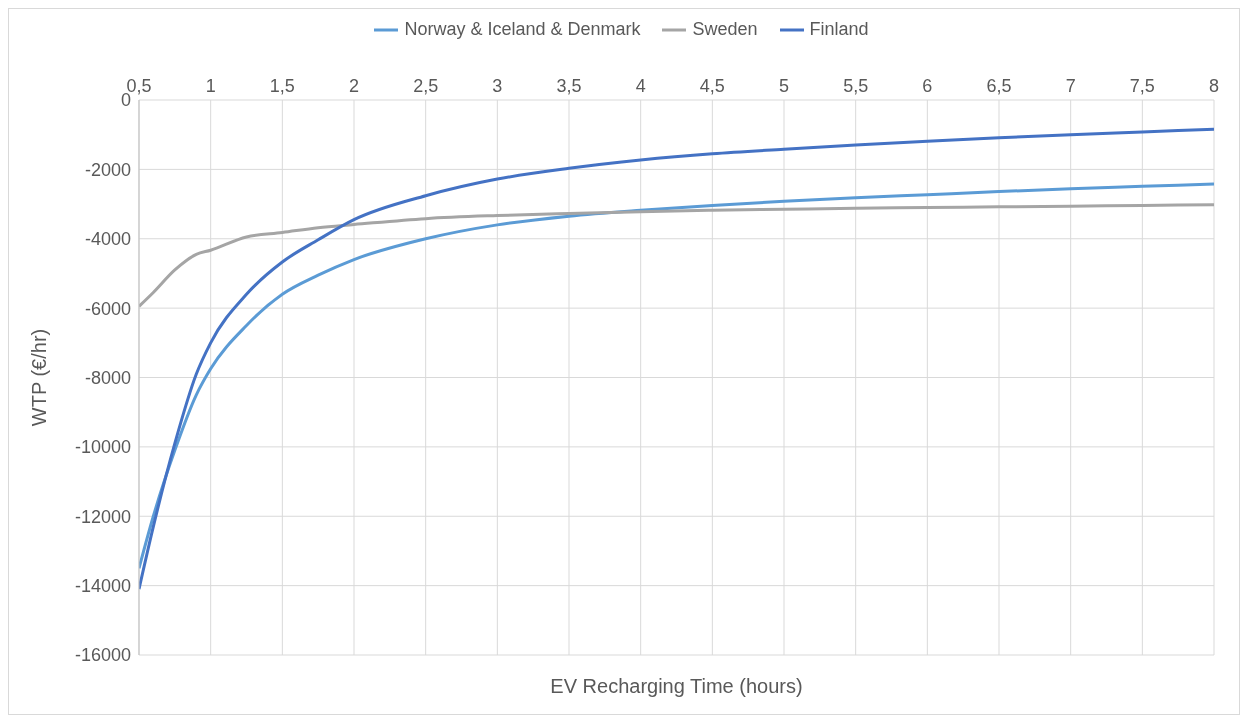 The width and height of the screenshot is (1246, 723). Describe the element at coordinates (107, 377) in the screenshot. I see `y-tick-label: -8000` at that location.